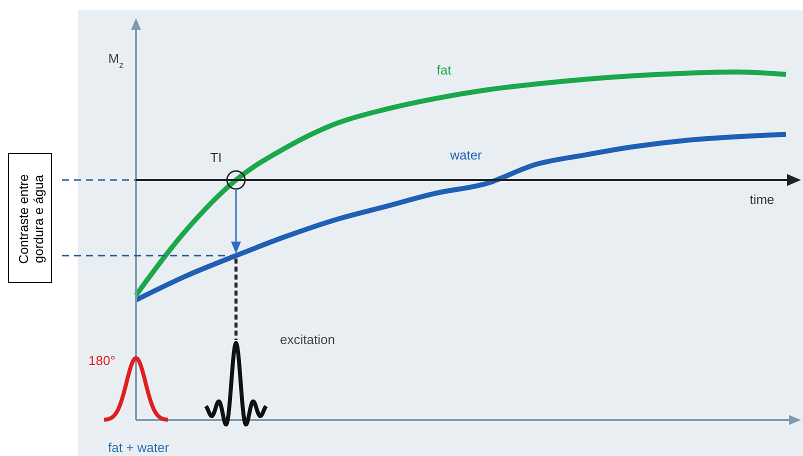 The image size is (803, 456). I want to click on annotation: TI, so click(216, 157).